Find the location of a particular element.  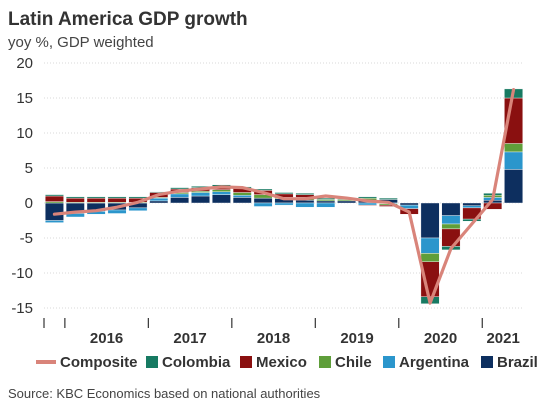

legend-label: Chile is located at coordinates (353, 362).